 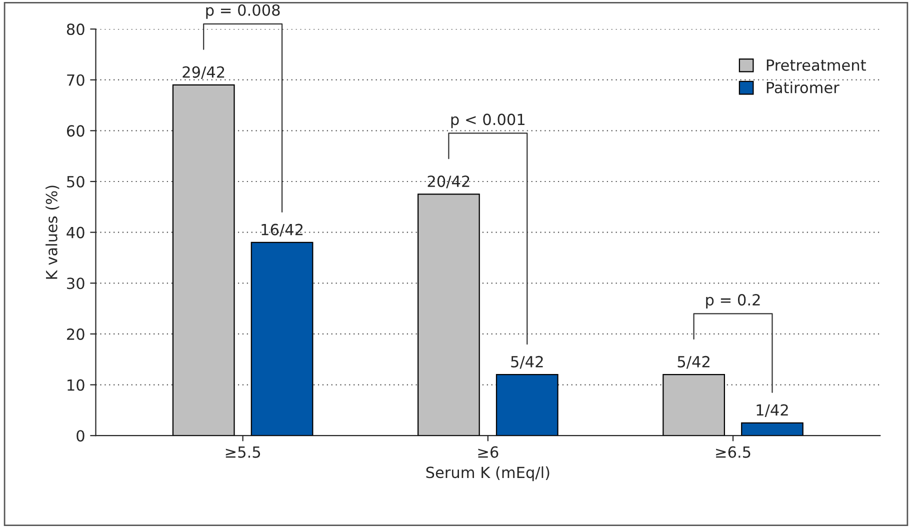 I want to click on y-axis-title: K values (%), so click(x=53, y=232).